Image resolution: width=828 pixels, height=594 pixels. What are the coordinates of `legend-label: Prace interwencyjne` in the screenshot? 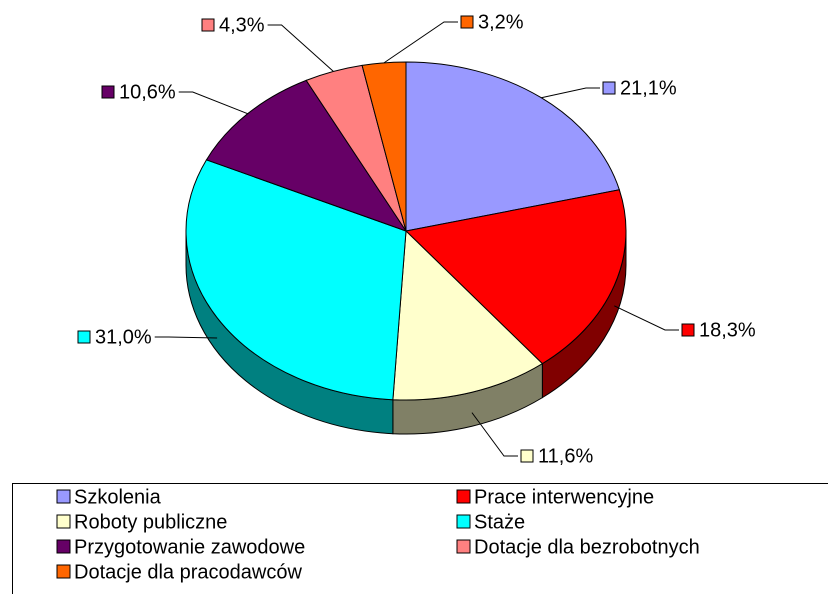 It's located at (564, 497).